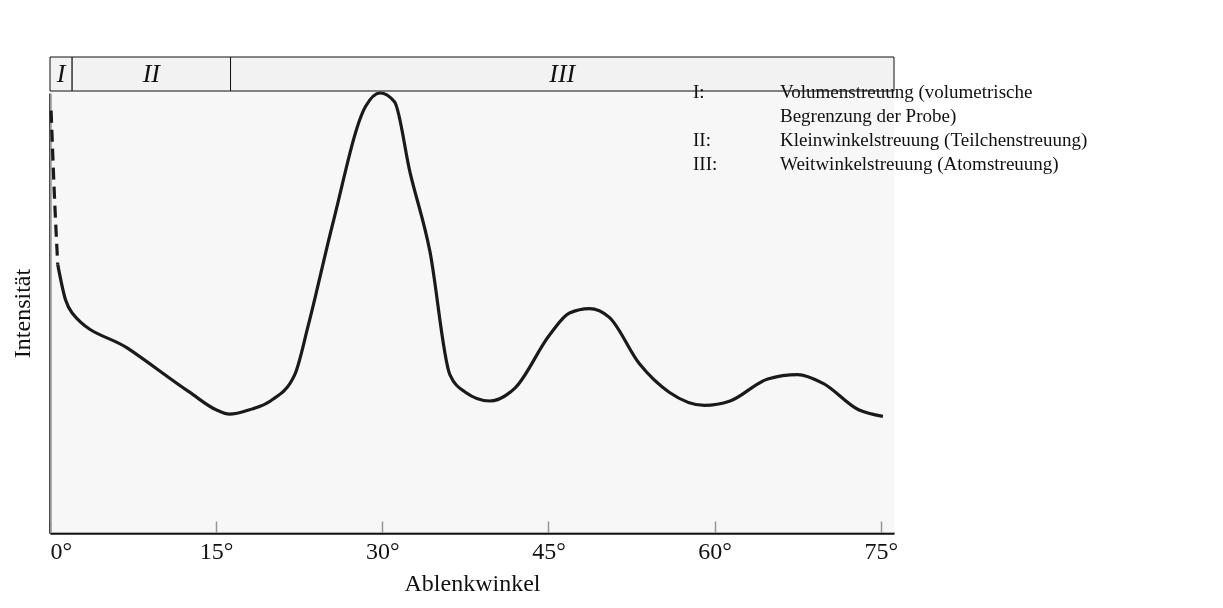 The width and height of the screenshot is (1223, 608). Describe the element at coordinates (715, 550) in the screenshot. I see `x-tick-label: 60°` at that location.